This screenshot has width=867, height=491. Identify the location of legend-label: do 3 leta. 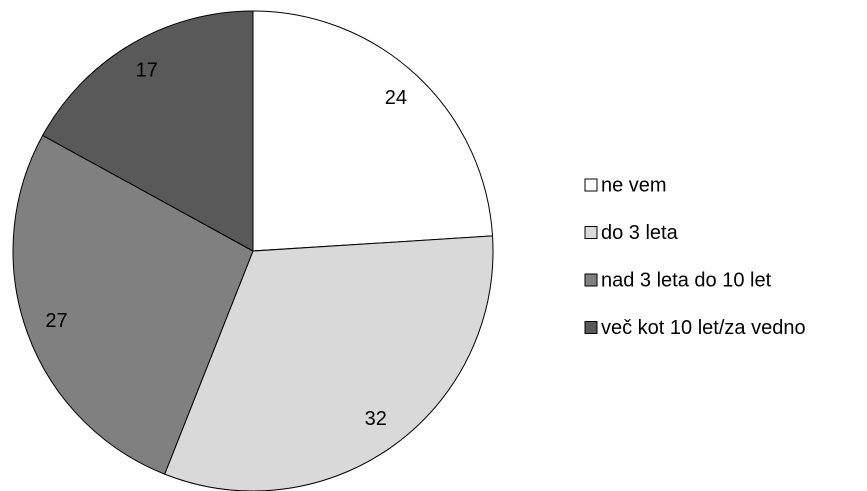
(640, 233).